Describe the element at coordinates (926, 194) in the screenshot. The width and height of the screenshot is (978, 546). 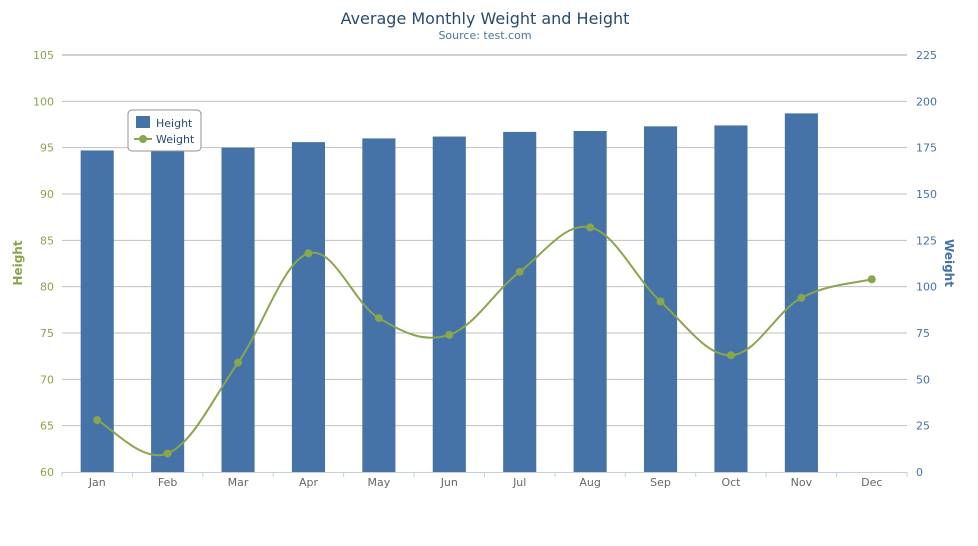
I see `right-axis-tick-label: 150` at that location.